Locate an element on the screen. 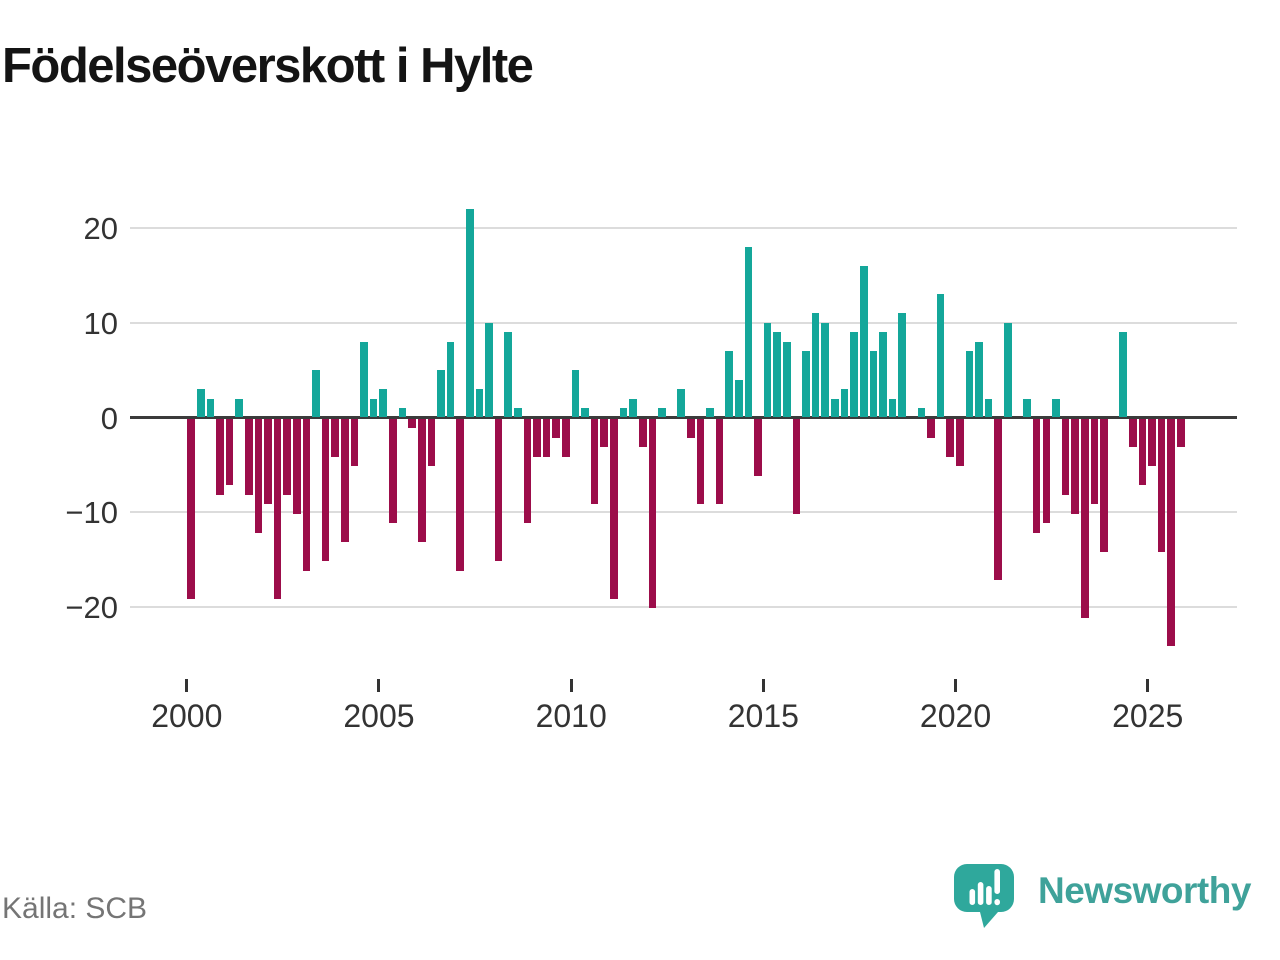 This screenshot has height=960, width=1280. x-axis-label-2020: 2020 is located at coordinates (955, 716).